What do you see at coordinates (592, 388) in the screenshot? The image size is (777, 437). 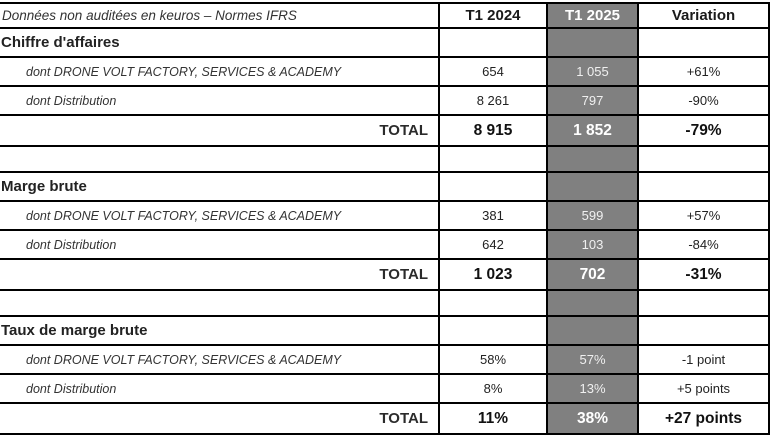 I see `value-t1-2025: 13%` at bounding box center [592, 388].